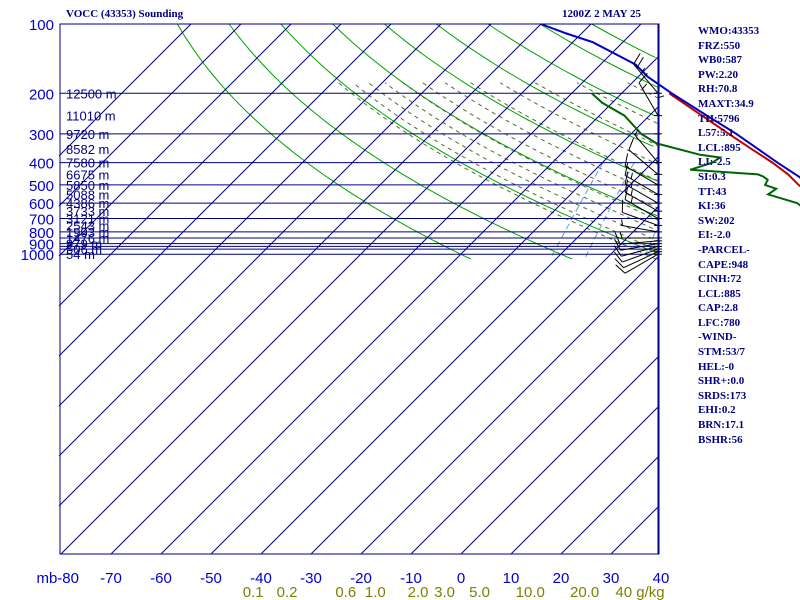  Describe the element at coordinates (41, 220) in the screenshot. I see `pressure-tick-label: 700` at that location.